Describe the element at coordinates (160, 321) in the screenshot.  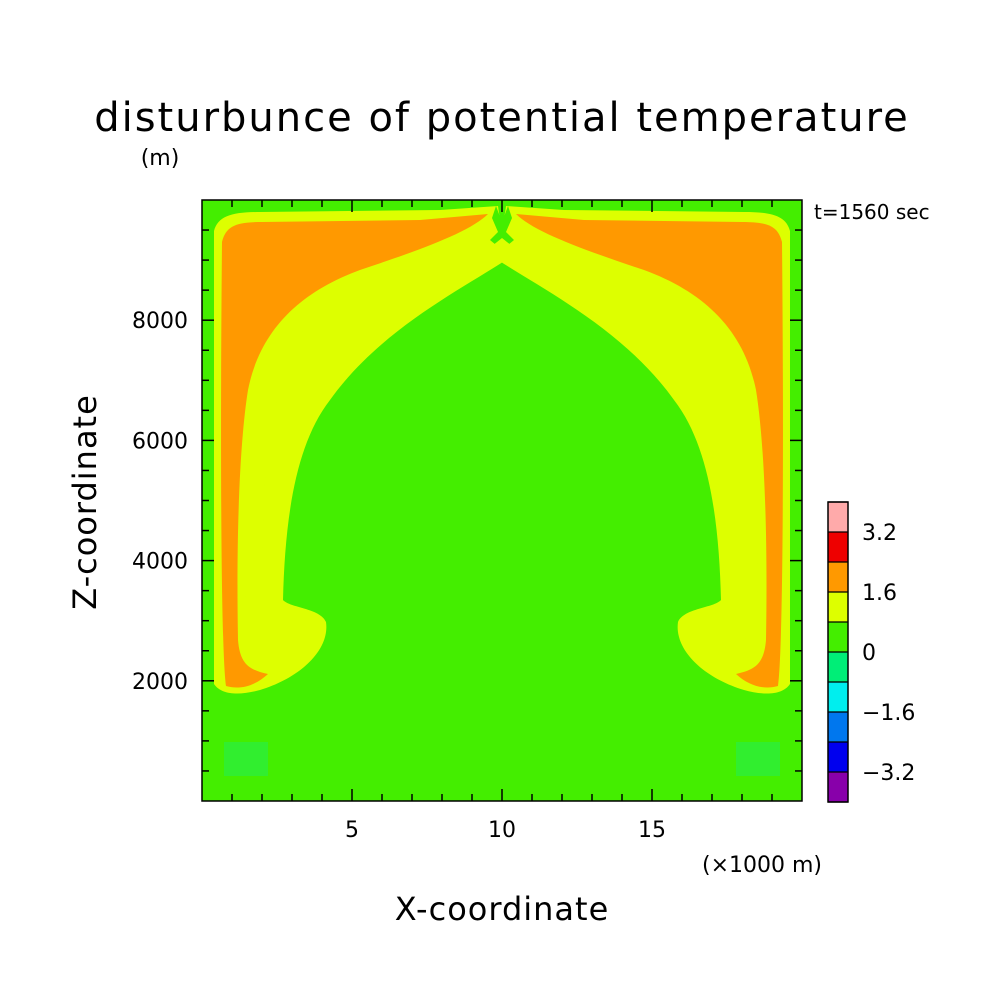
I see `y-tick-label: 8000` at that location.